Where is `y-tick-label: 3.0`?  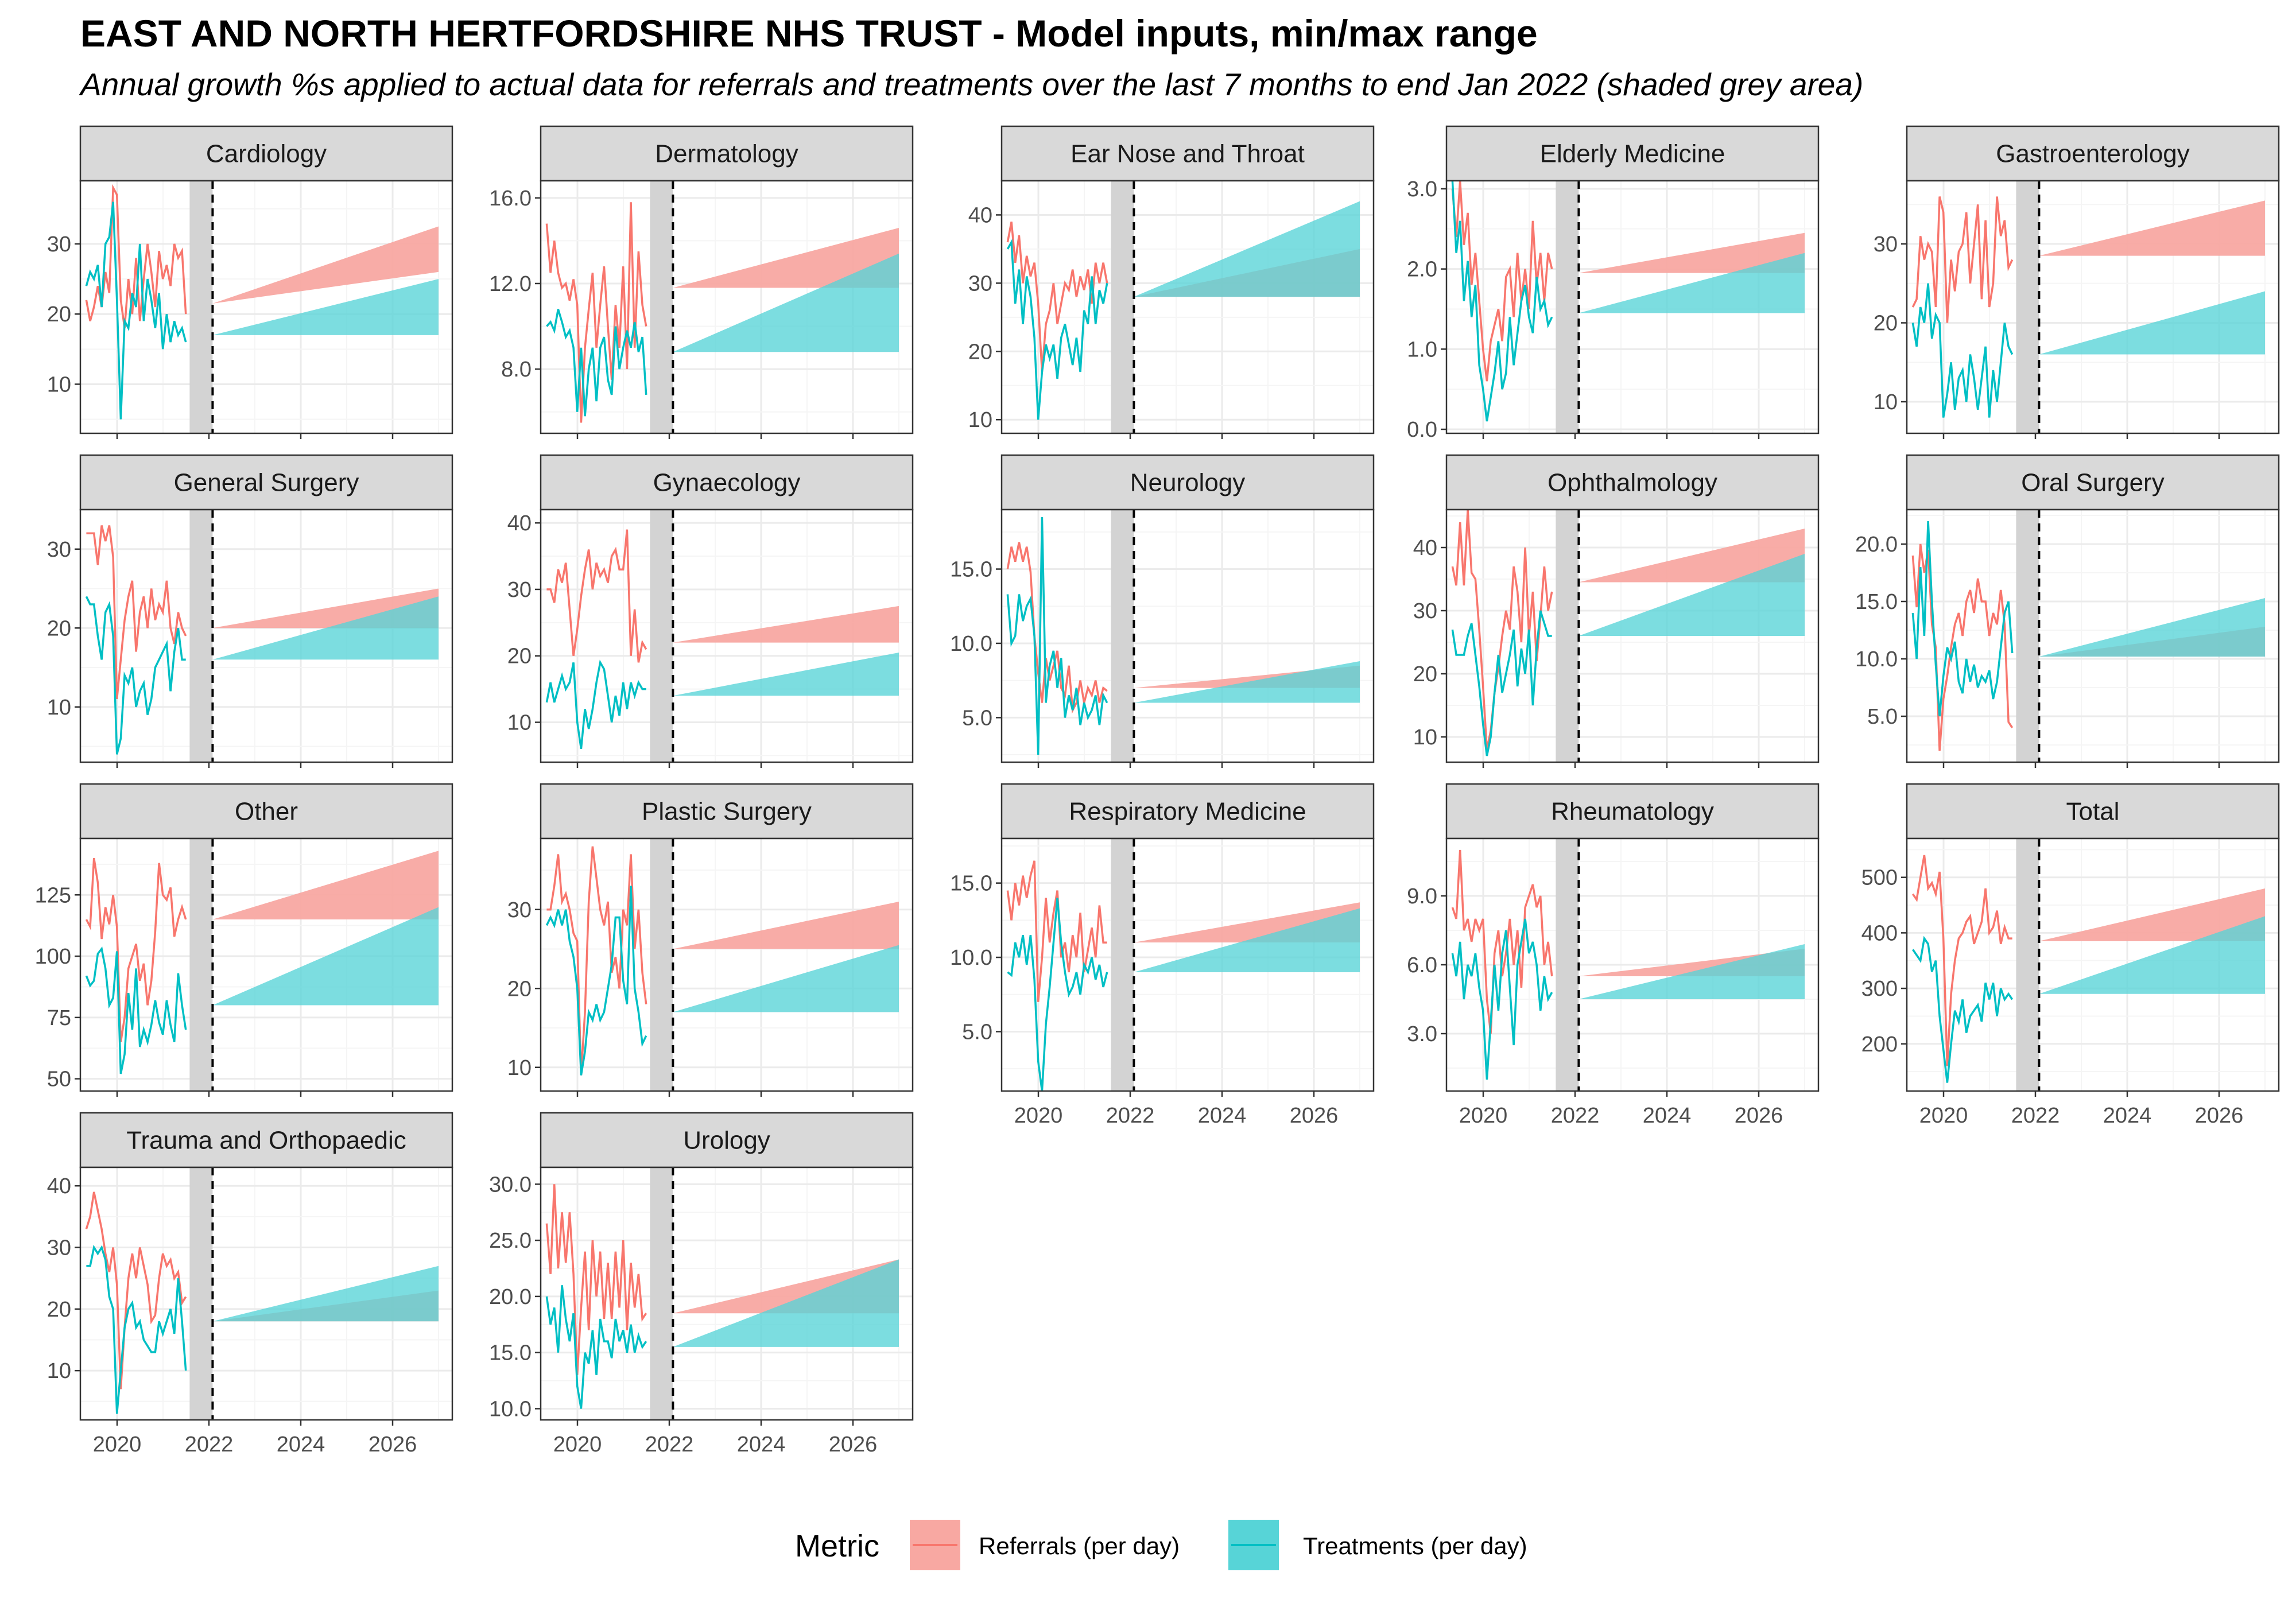
y-tick-label: 3.0 is located at coordinates (1422, 189).